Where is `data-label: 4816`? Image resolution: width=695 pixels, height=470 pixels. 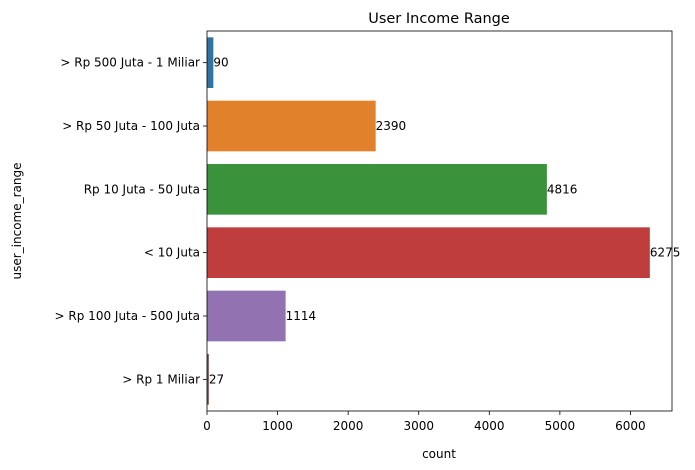 data-label: 4816 is located at coordinates (562, 189).